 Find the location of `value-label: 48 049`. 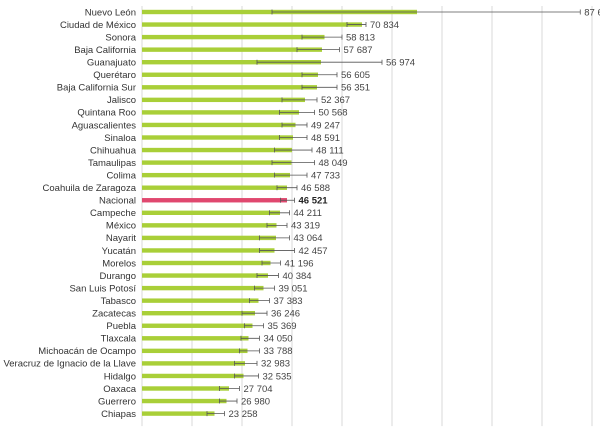

value-label: 48 049 is located at coordinates (333, 163).